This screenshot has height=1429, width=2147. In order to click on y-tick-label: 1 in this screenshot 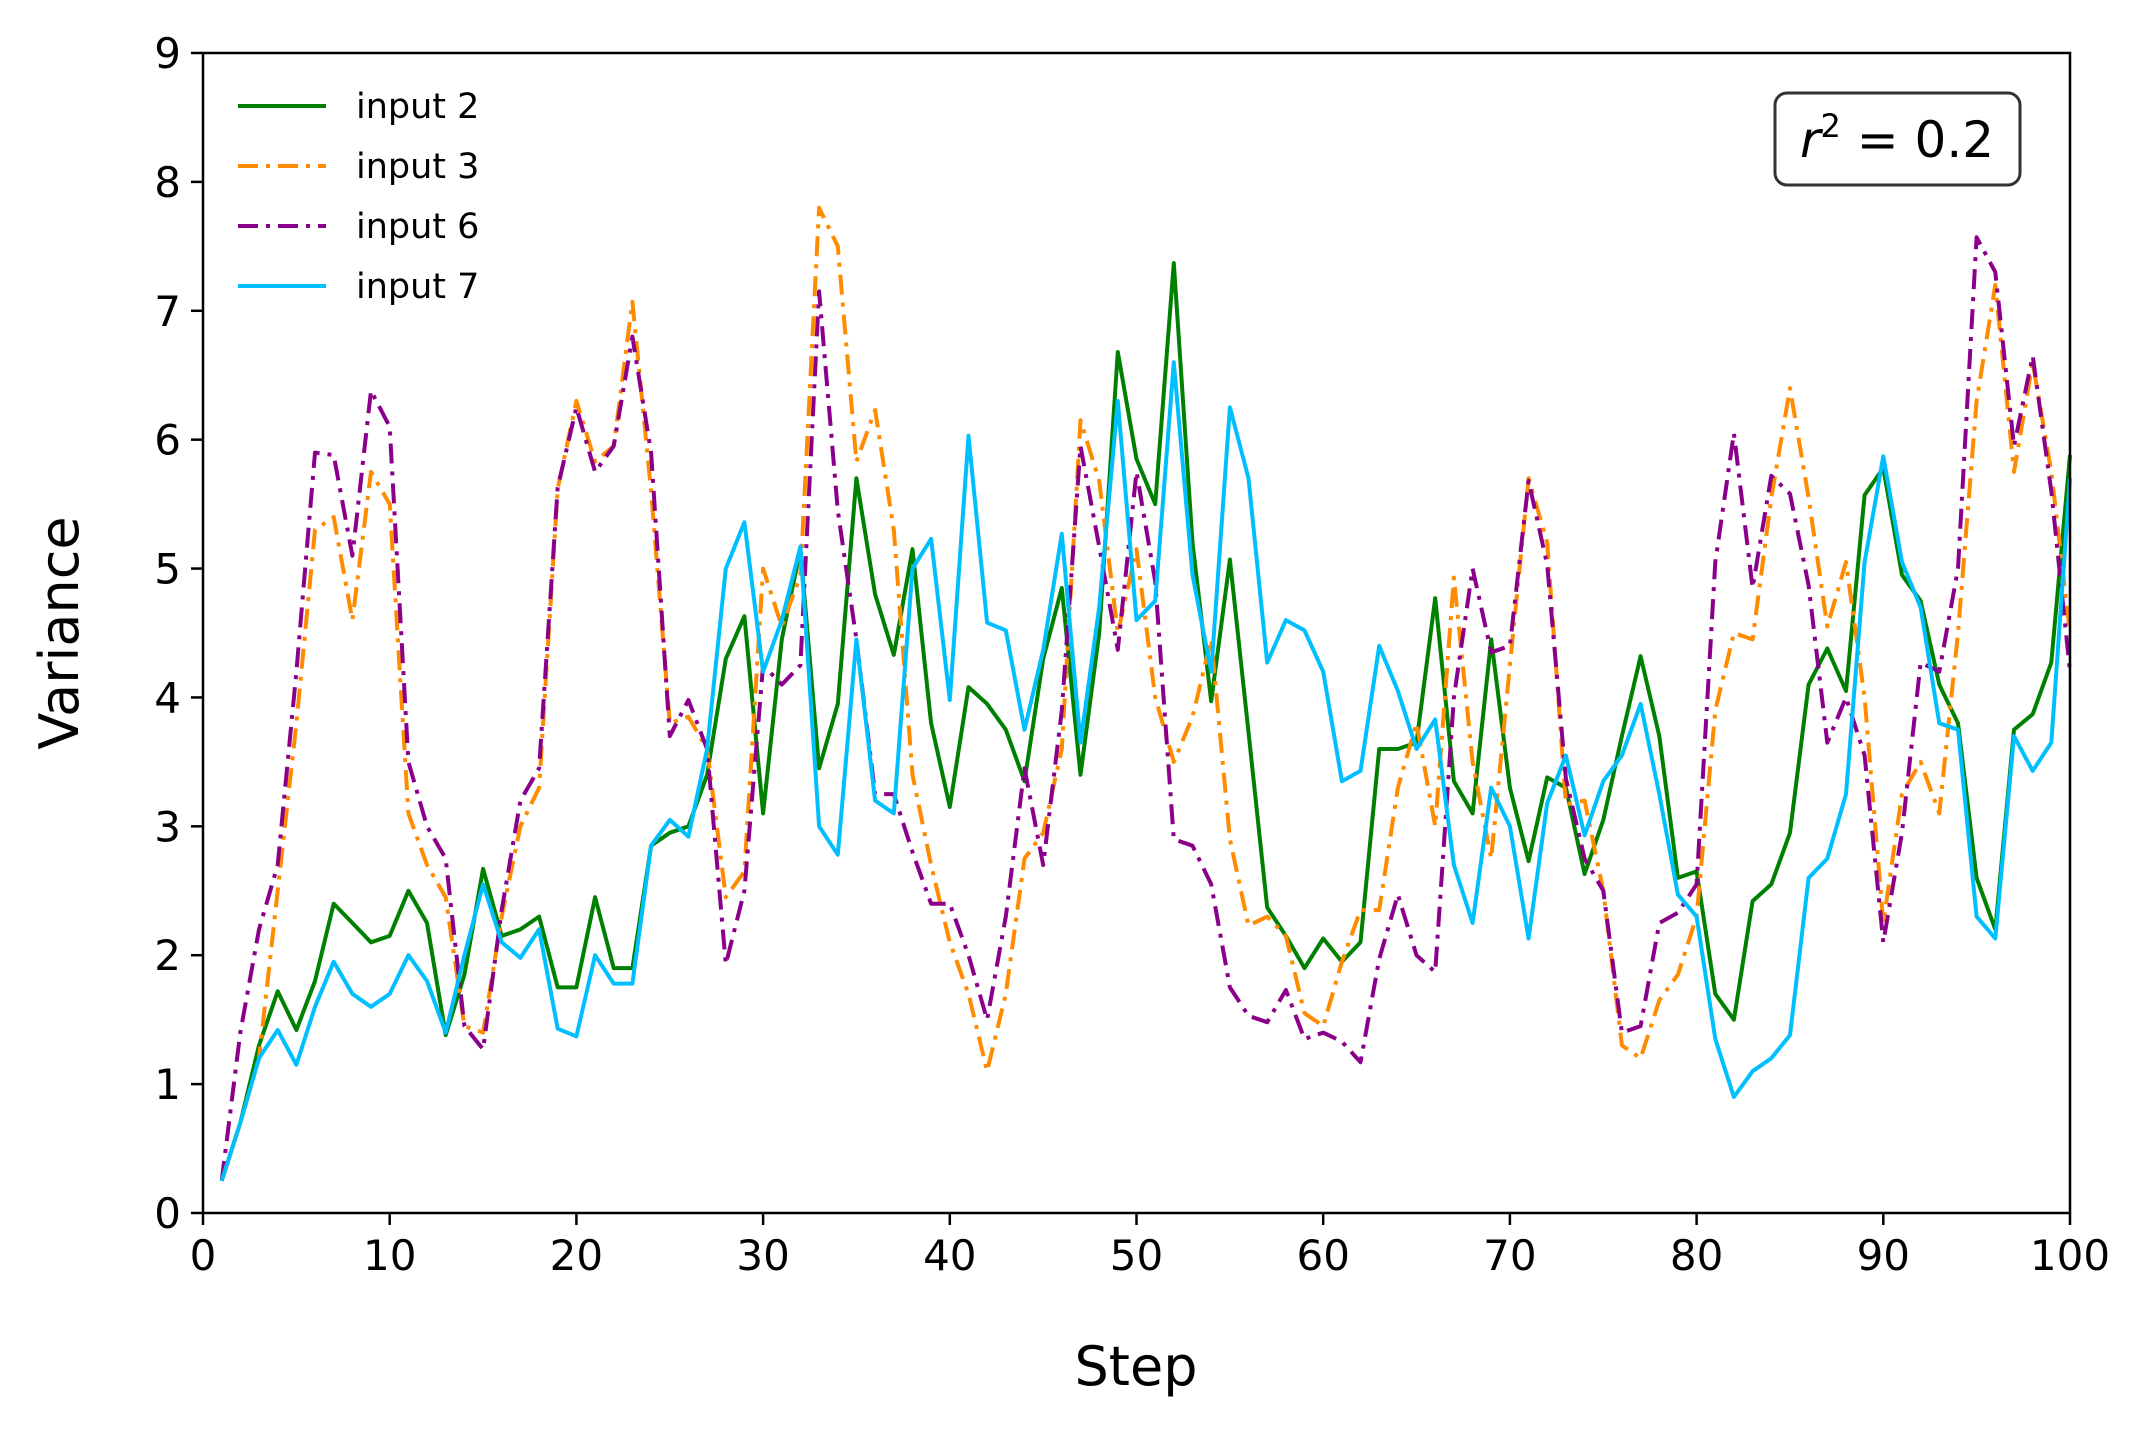, I will do `click(167, 1084)`.